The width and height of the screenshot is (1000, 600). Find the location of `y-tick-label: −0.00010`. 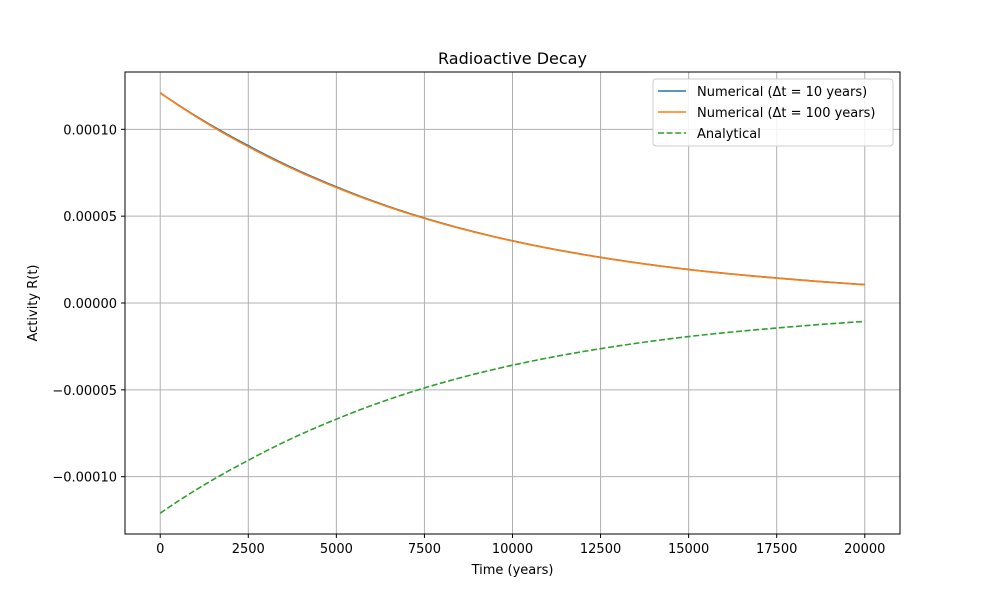

y-tick-label: −0.00010 is located at coordinates (84, 478).